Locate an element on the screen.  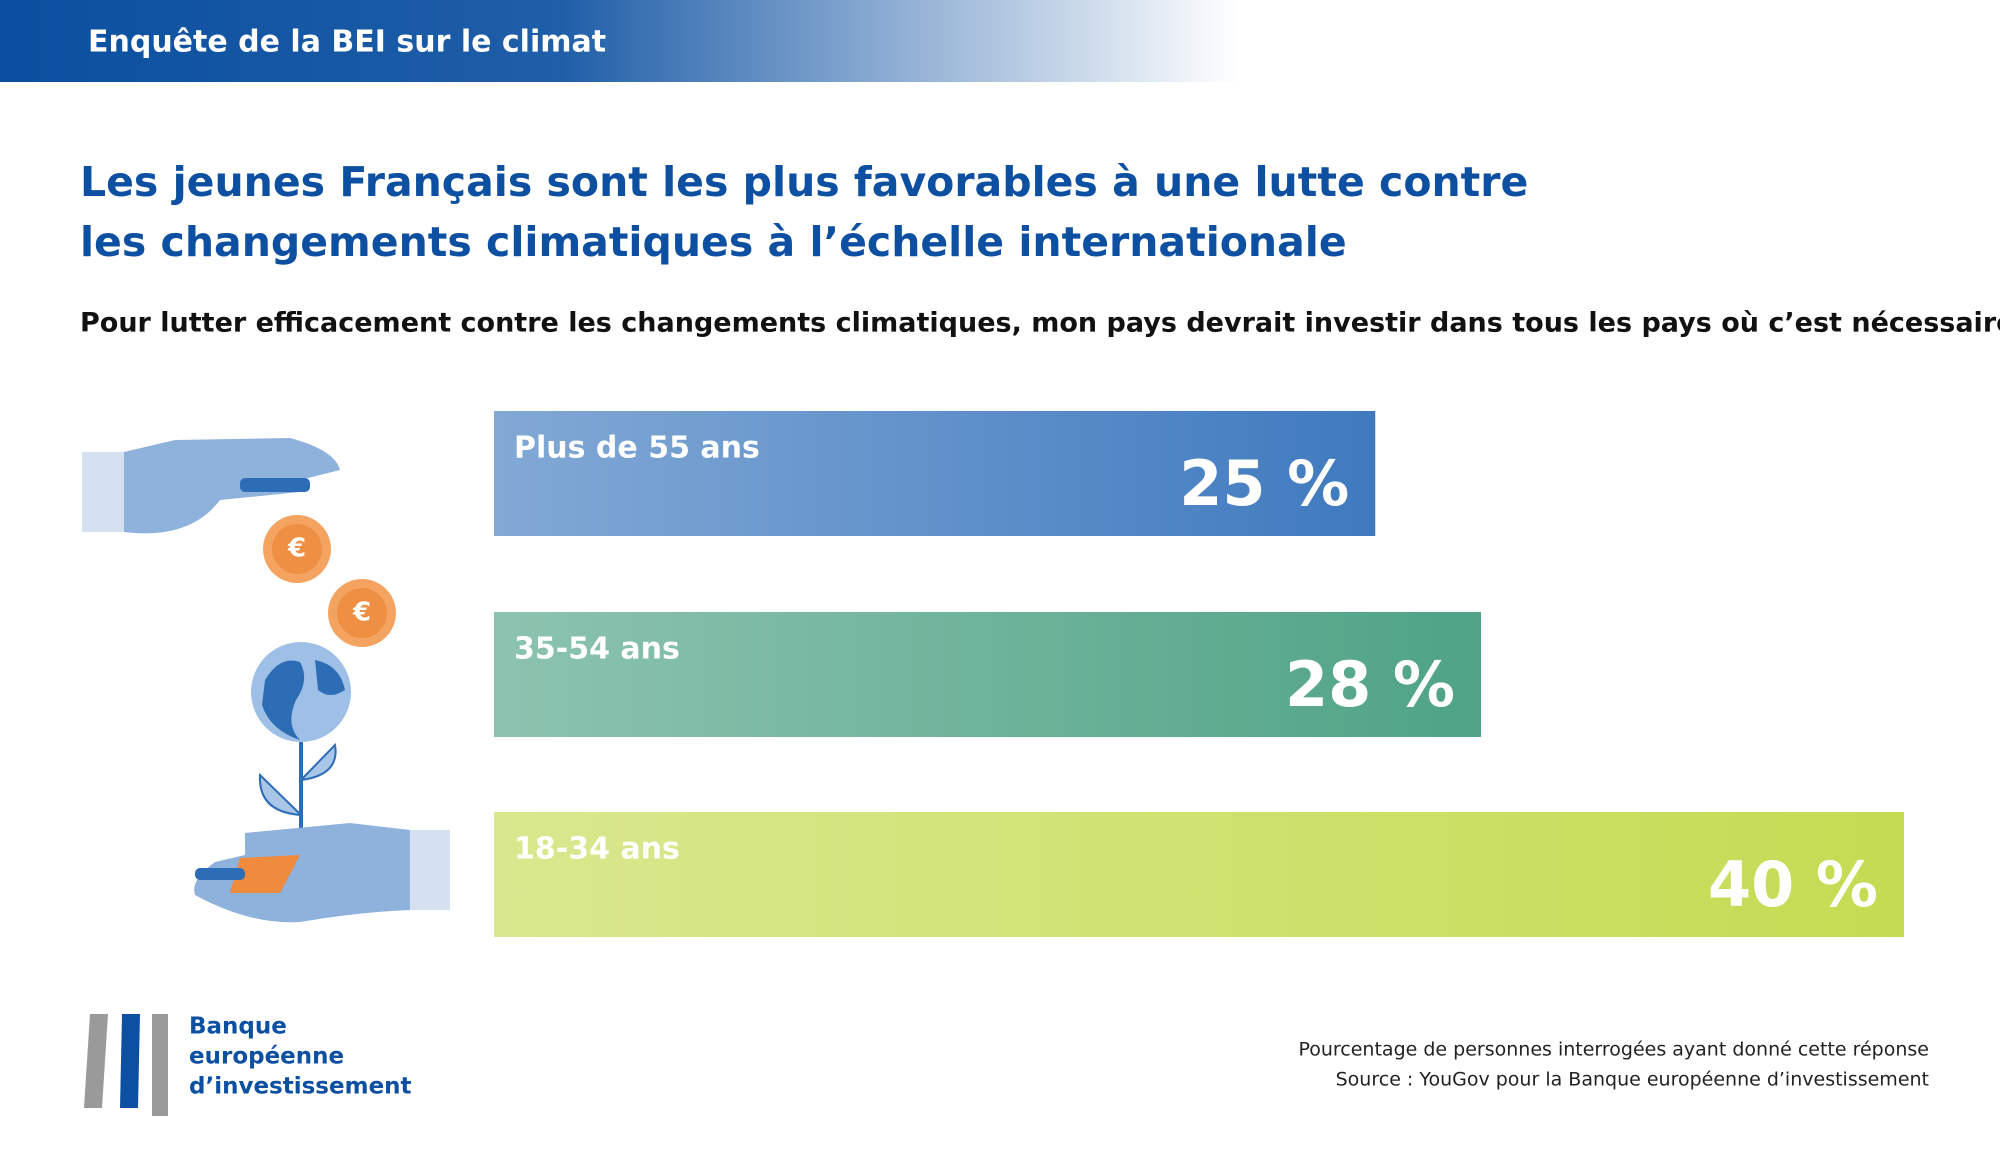
value-label: 25 % is located at coordinates (1264, 483).